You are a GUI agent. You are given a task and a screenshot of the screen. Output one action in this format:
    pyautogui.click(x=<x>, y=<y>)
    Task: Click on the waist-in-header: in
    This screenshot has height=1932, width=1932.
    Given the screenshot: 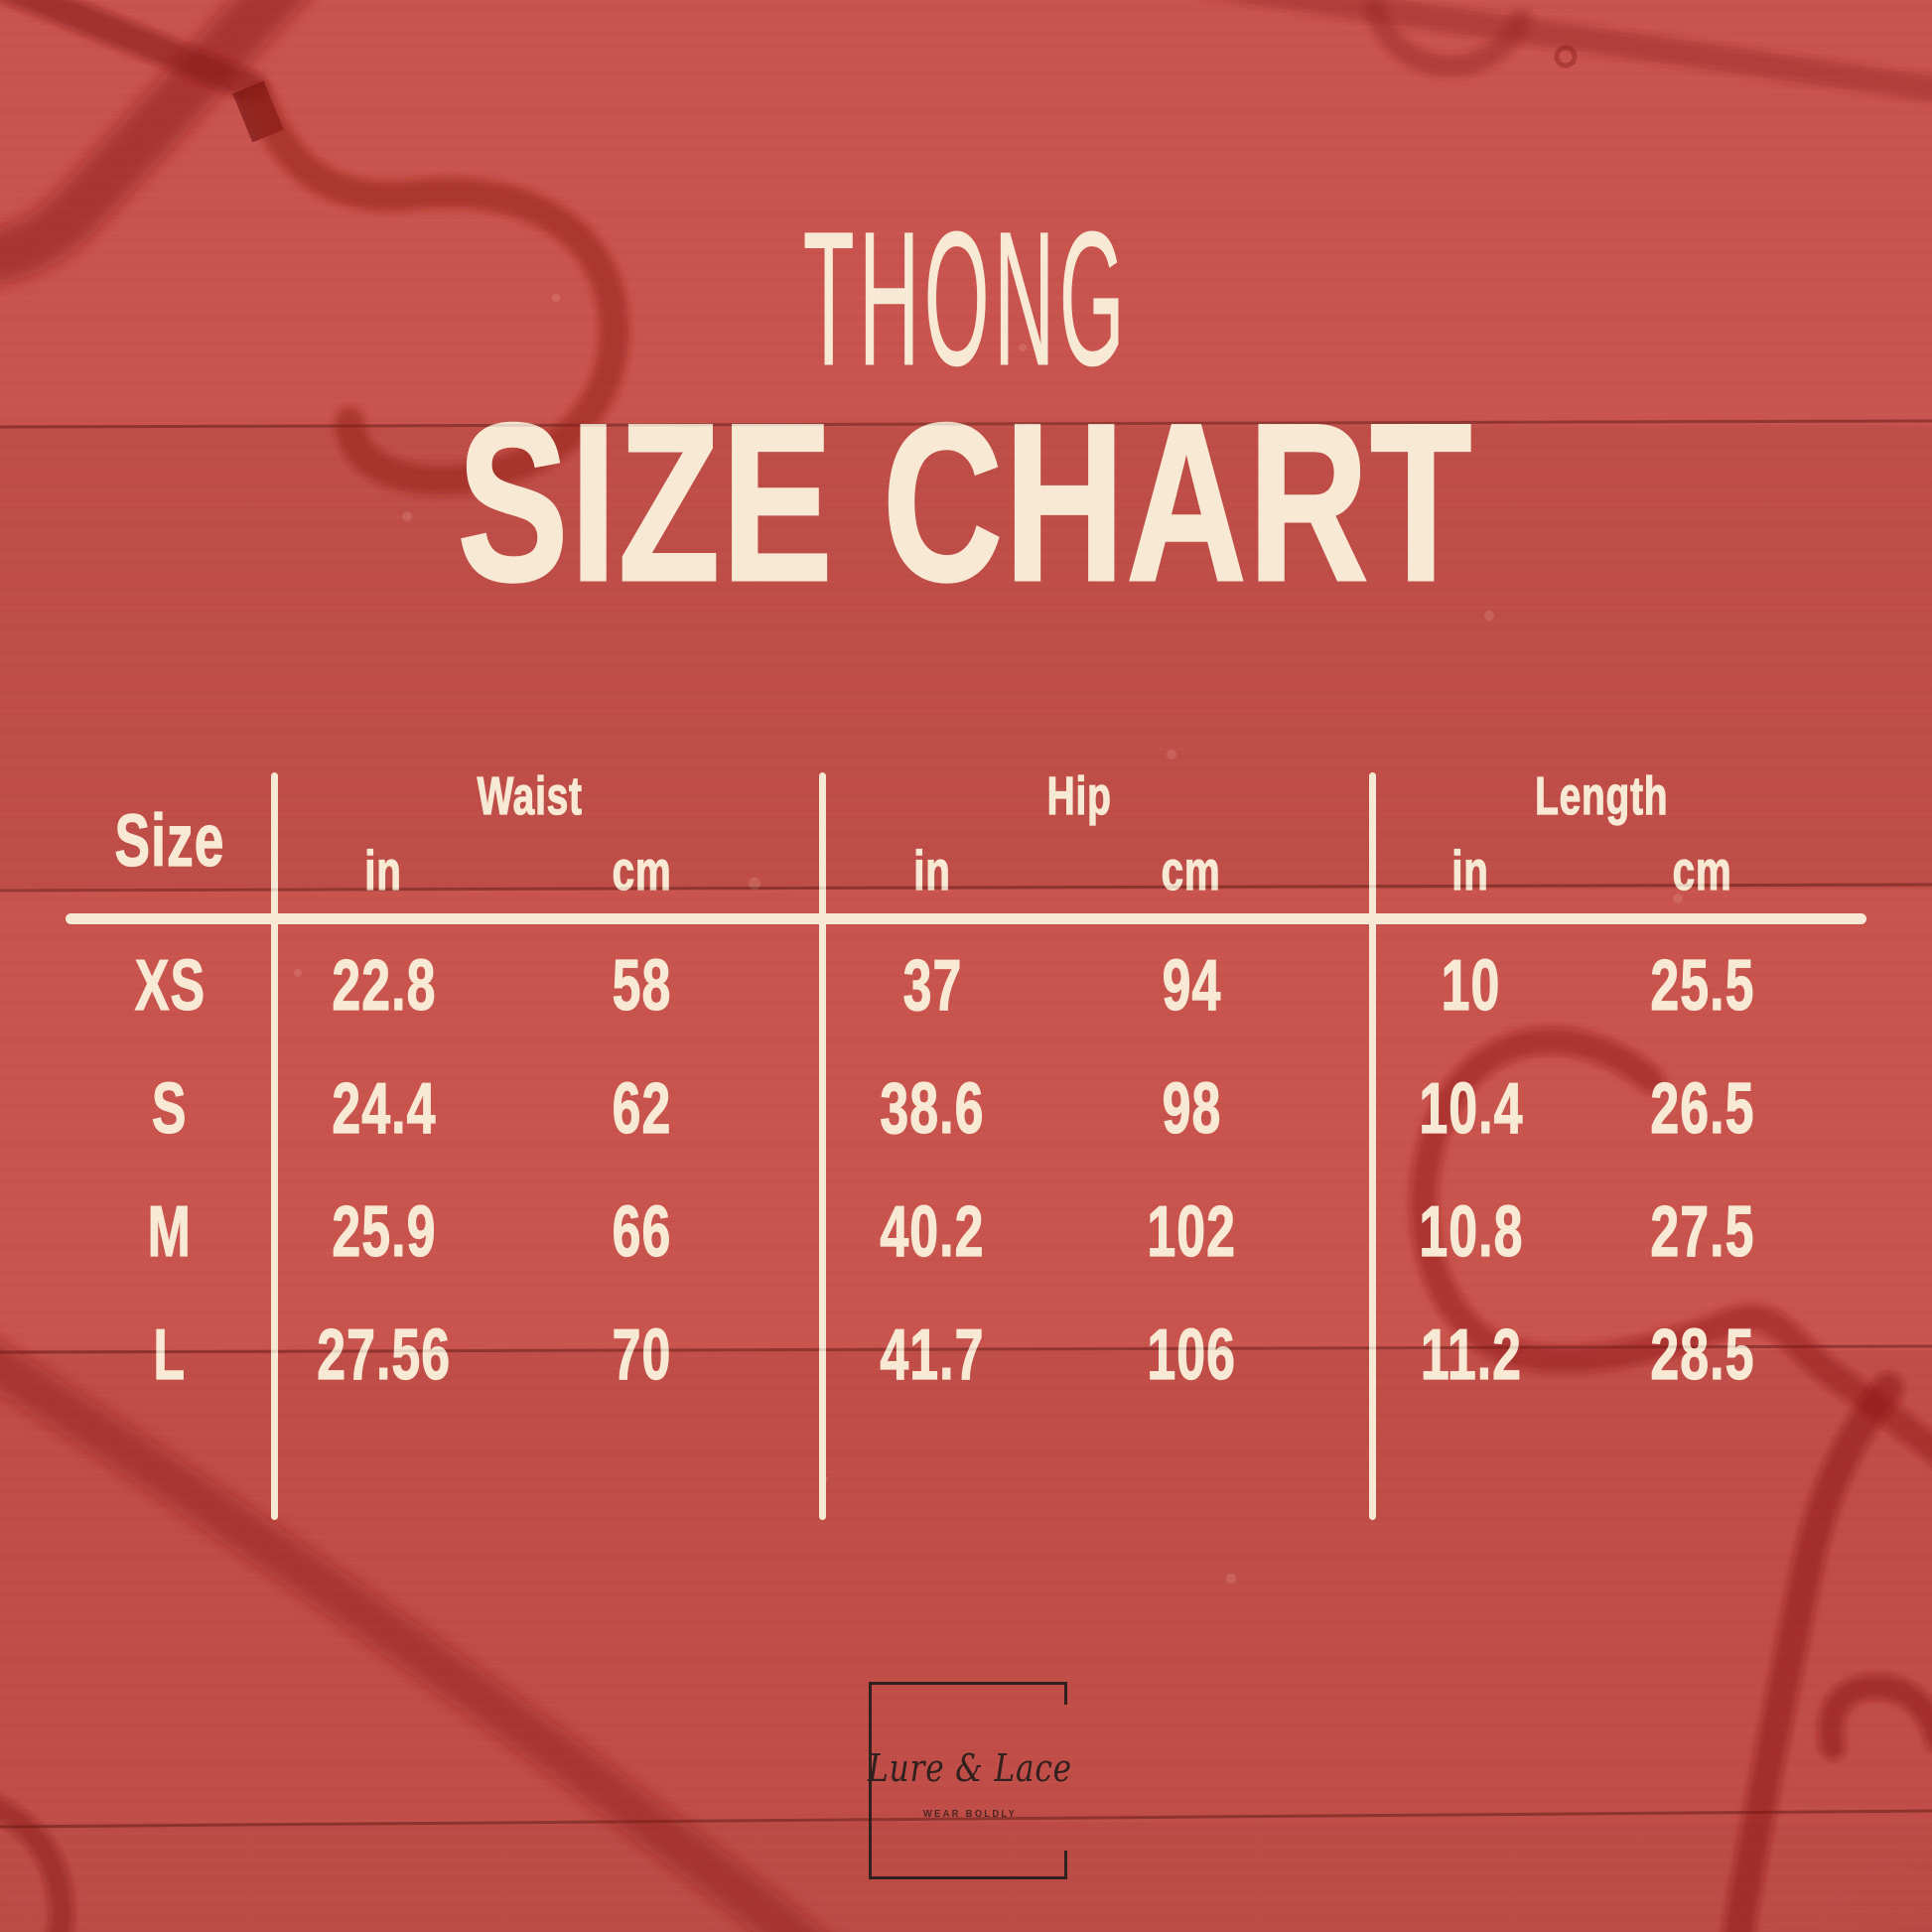 What is the action you would take?
    pyautogui.click(x=383, y=870)
    